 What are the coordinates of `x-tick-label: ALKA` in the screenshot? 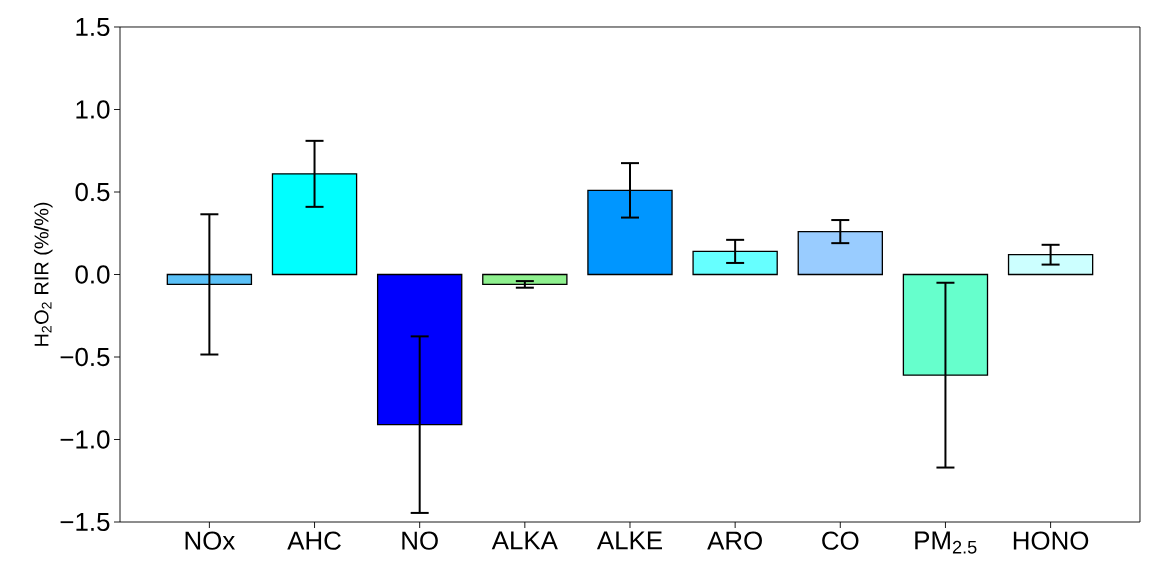 It's located at (524, 540).